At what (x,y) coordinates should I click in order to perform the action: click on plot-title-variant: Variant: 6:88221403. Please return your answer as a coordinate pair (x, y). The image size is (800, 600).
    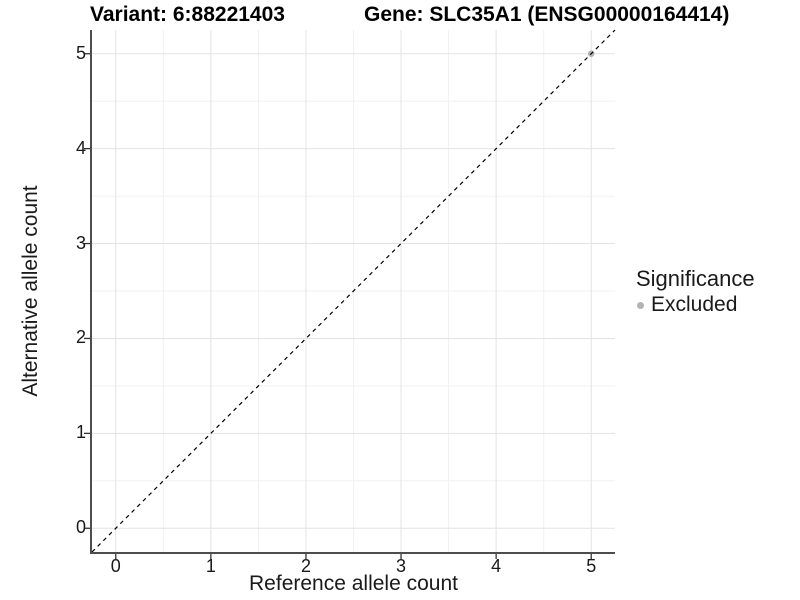
    Looking at the image, I should click on (187, 14).